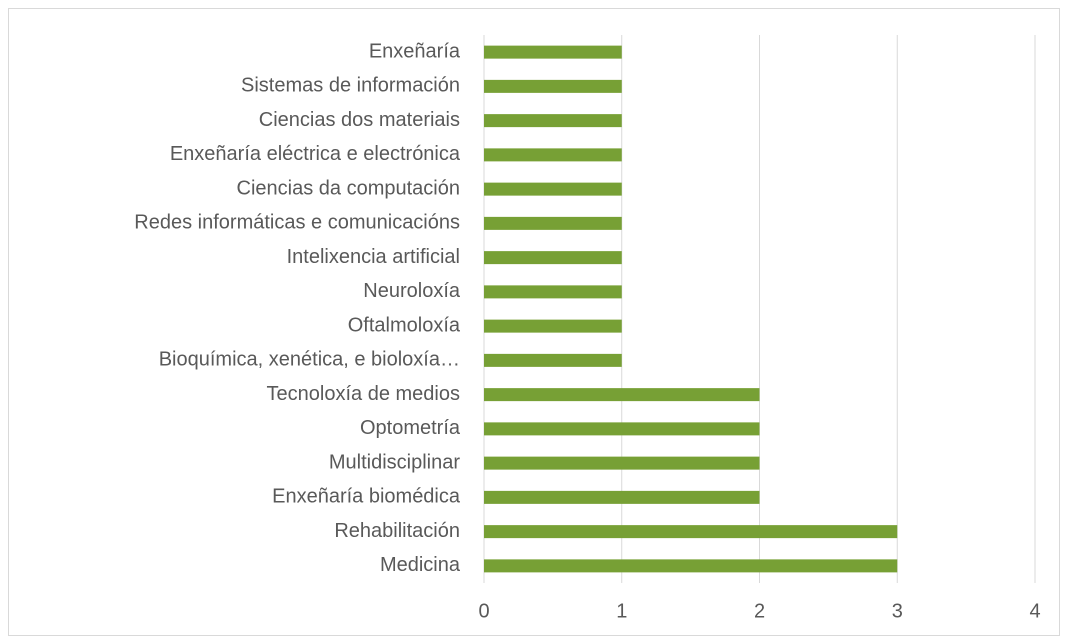  I want to click on y-tick-label: Oftalmoloxía, so click(404, 325).